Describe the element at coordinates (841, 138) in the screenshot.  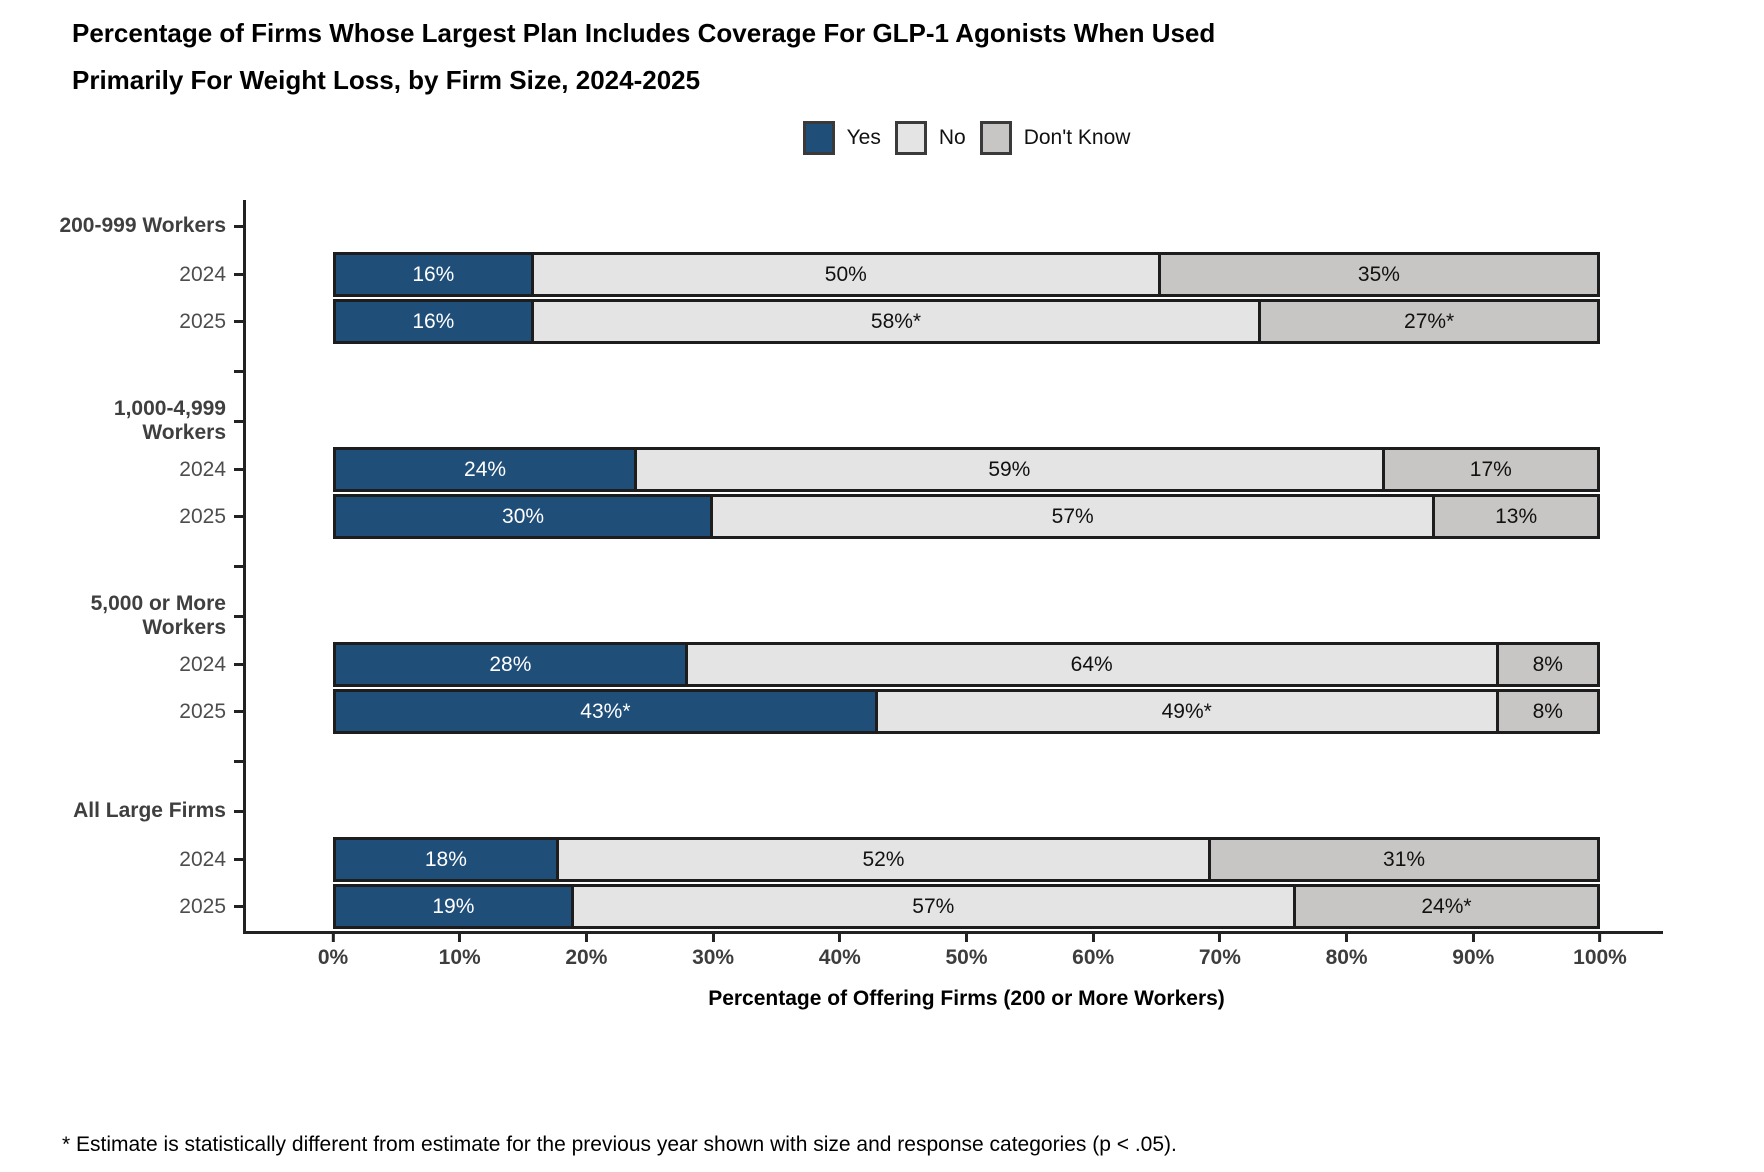
I see `legend-item-yes: Yes` at that location.